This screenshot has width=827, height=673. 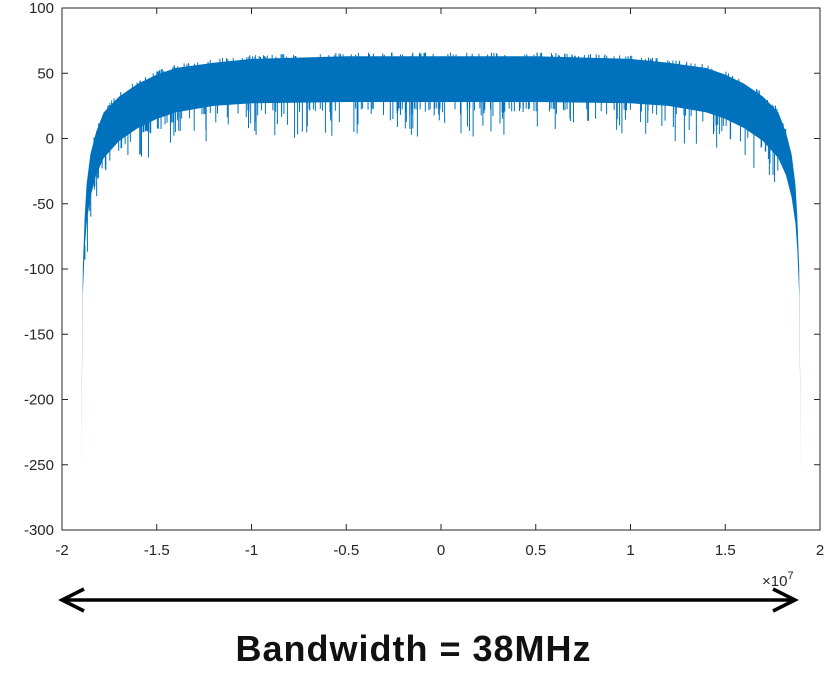 What do you see at coordinates (43, 204) in the screenshot?
I see `y-tick-label: -50` at bounding box center [43, 204].